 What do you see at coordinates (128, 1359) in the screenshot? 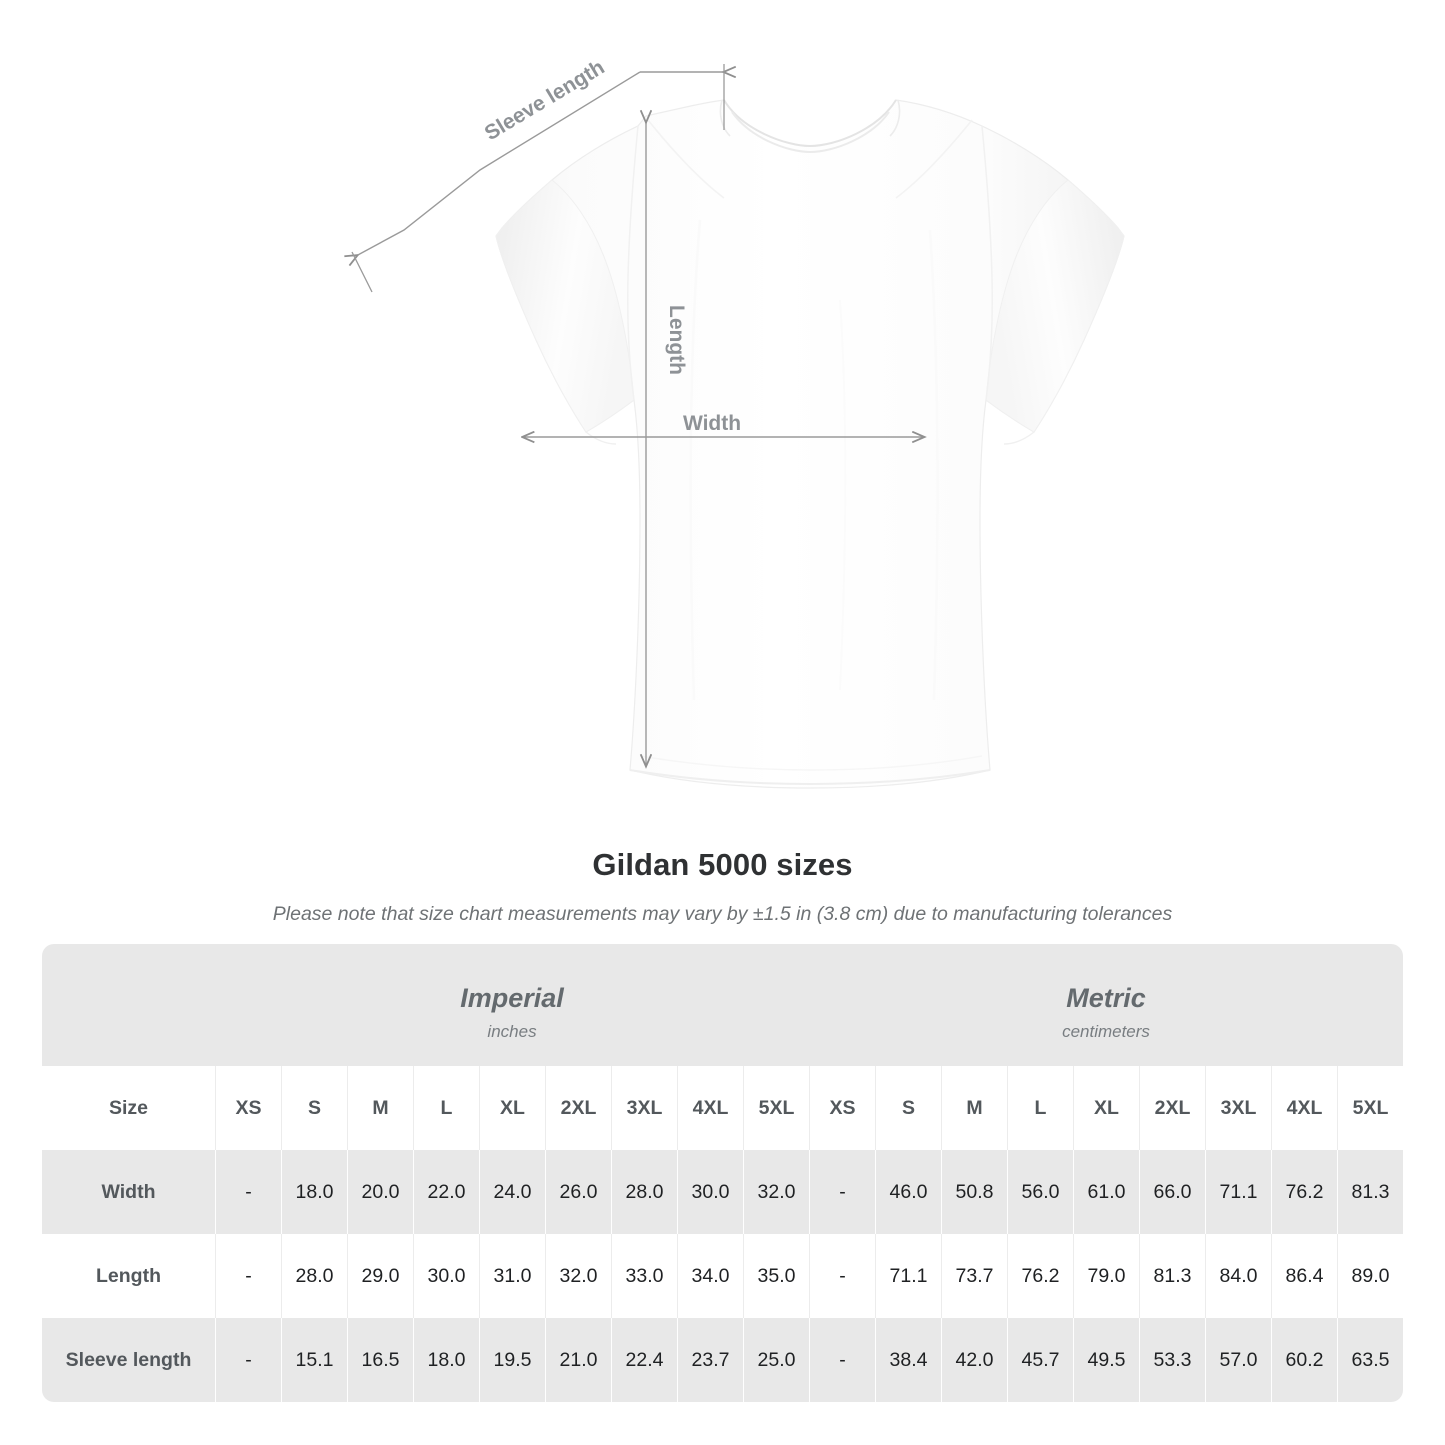
I see `measurement-label: Sleeve length` at bounding box center [128, 1359].